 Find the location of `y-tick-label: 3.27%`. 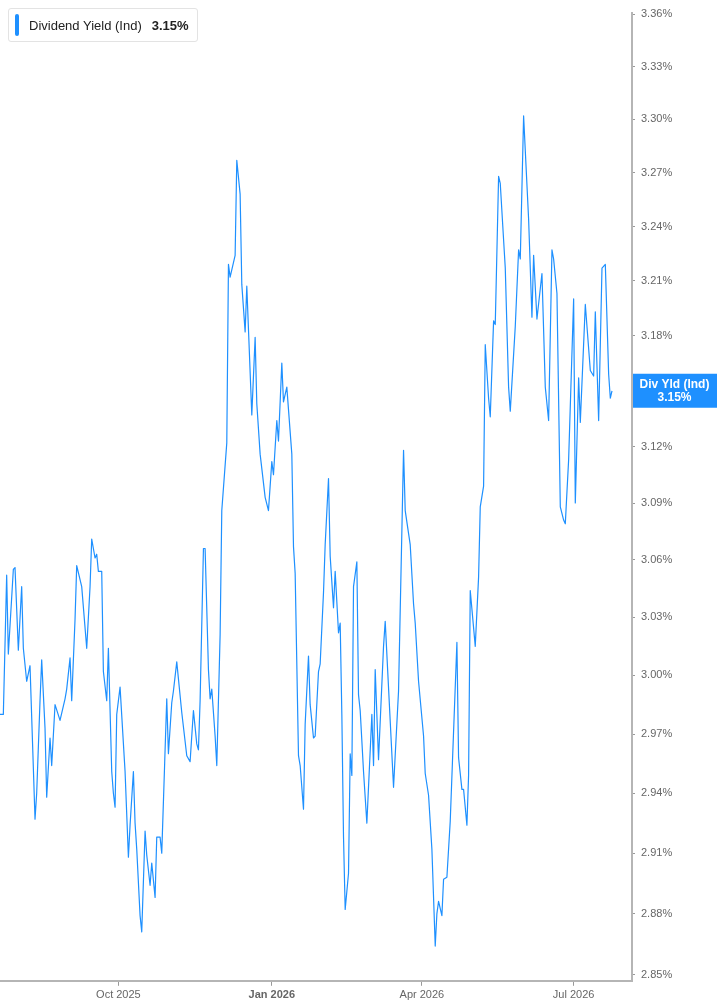

y-tick-label: 3.27% is located at coordinates (657, 171).